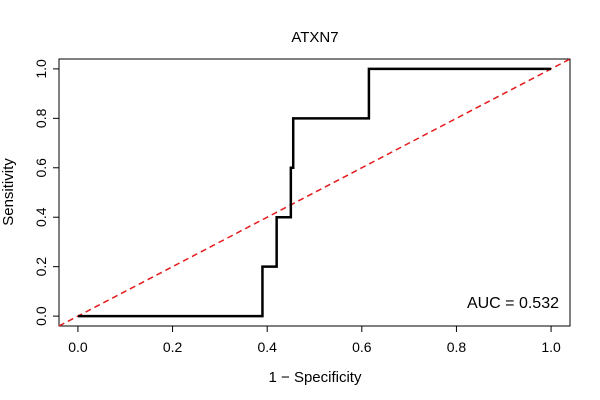  What do you see at coordinates (315, 377) in the screenshot?
I see `x-axis-label: 1 − Specificity` at bounding box center [315, 377].